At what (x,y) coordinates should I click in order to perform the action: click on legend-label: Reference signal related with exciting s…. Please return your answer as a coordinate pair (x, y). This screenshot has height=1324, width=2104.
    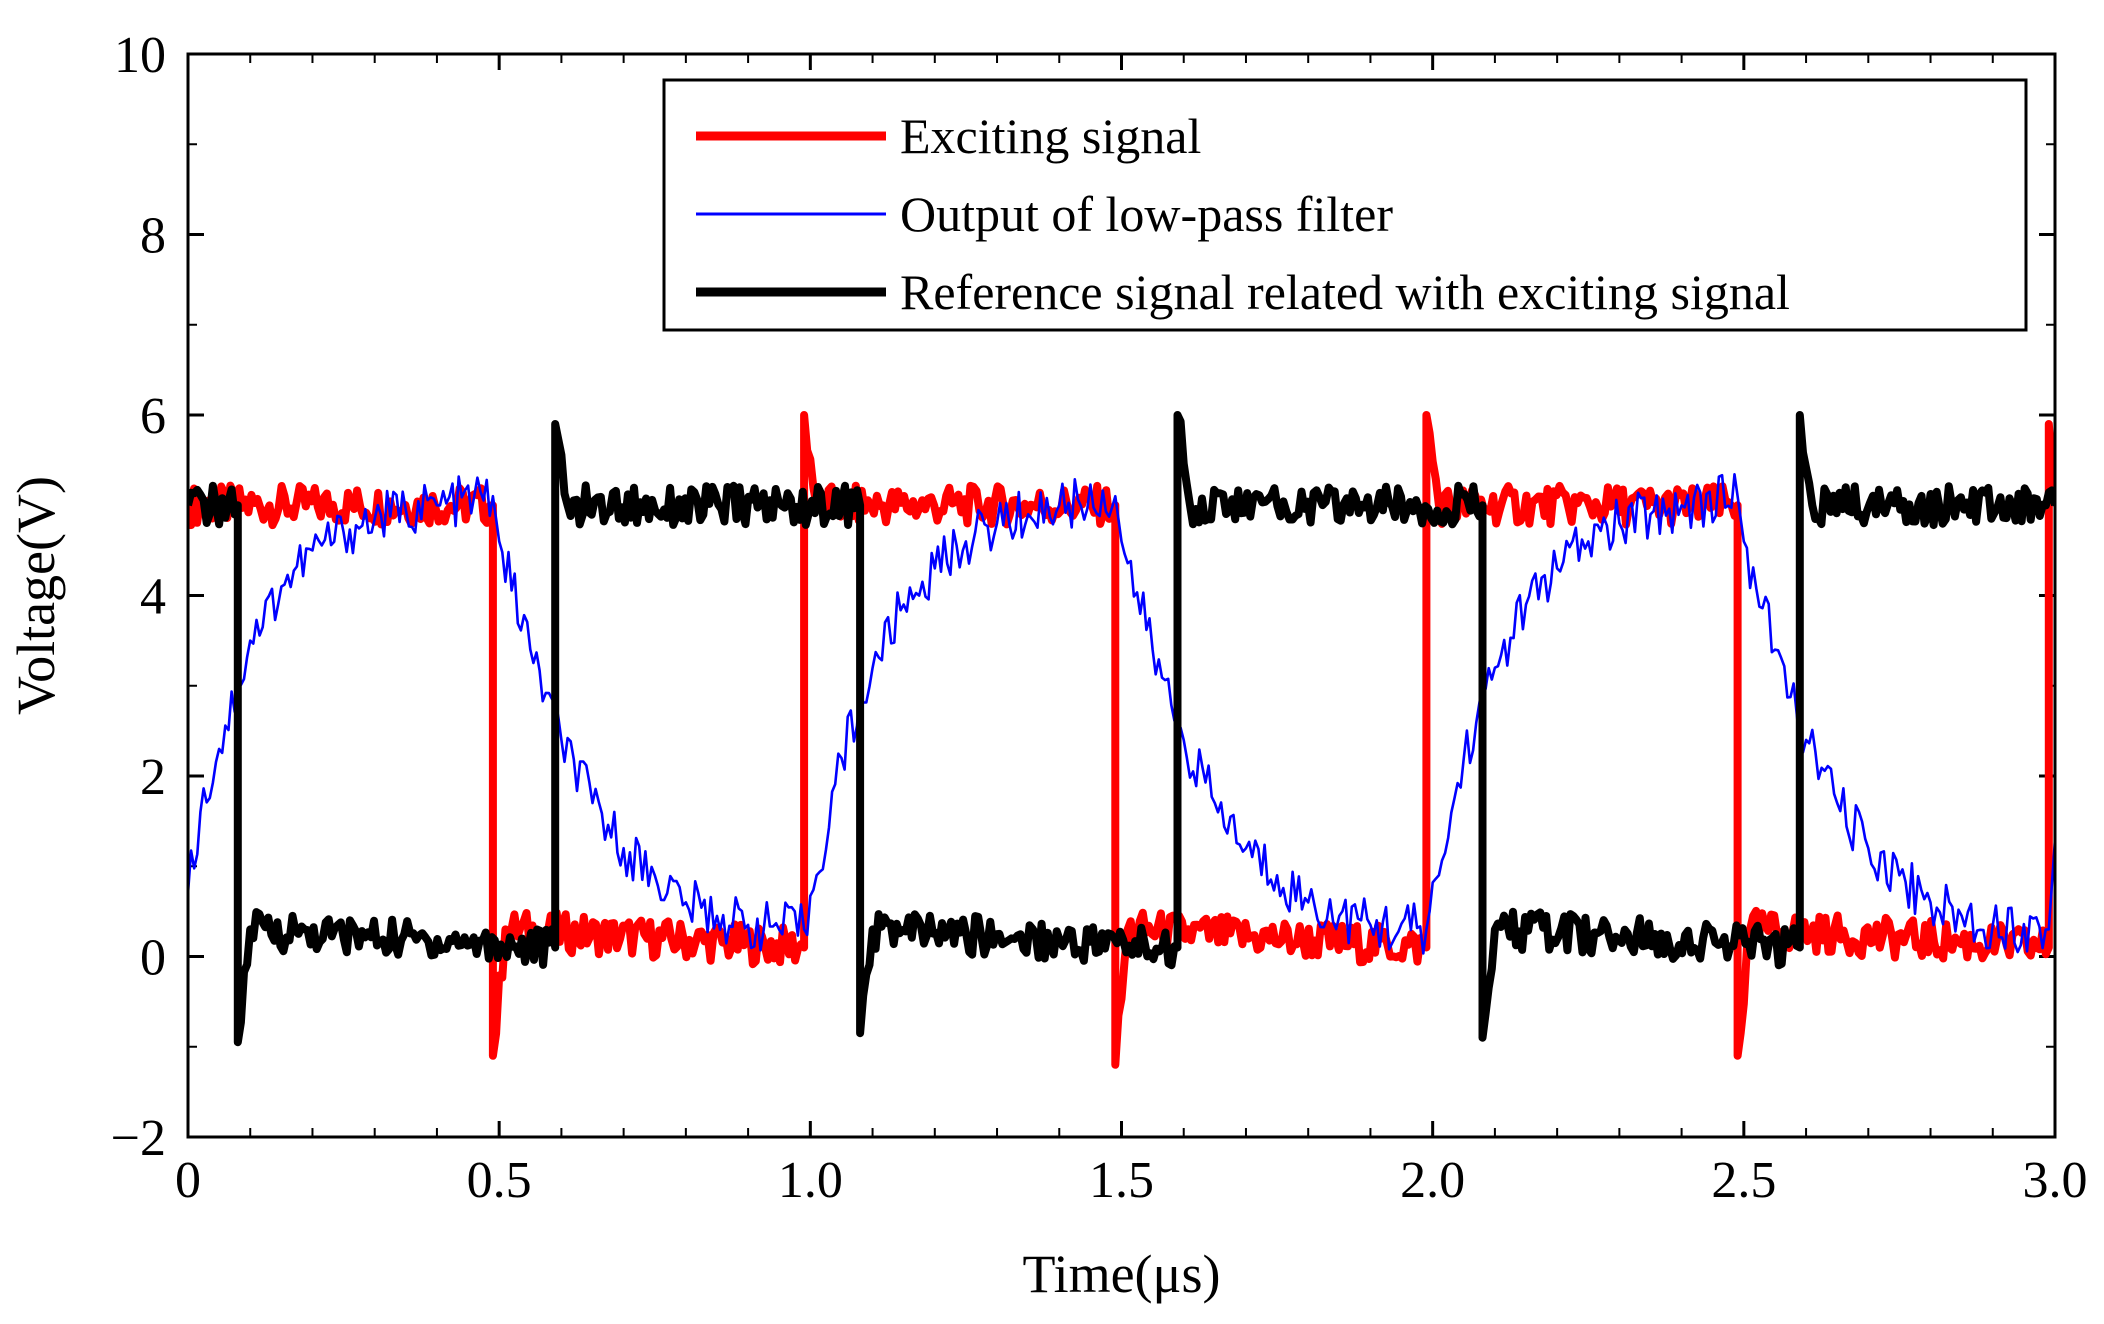
    Looking at the image, I should click on (1345, 292).